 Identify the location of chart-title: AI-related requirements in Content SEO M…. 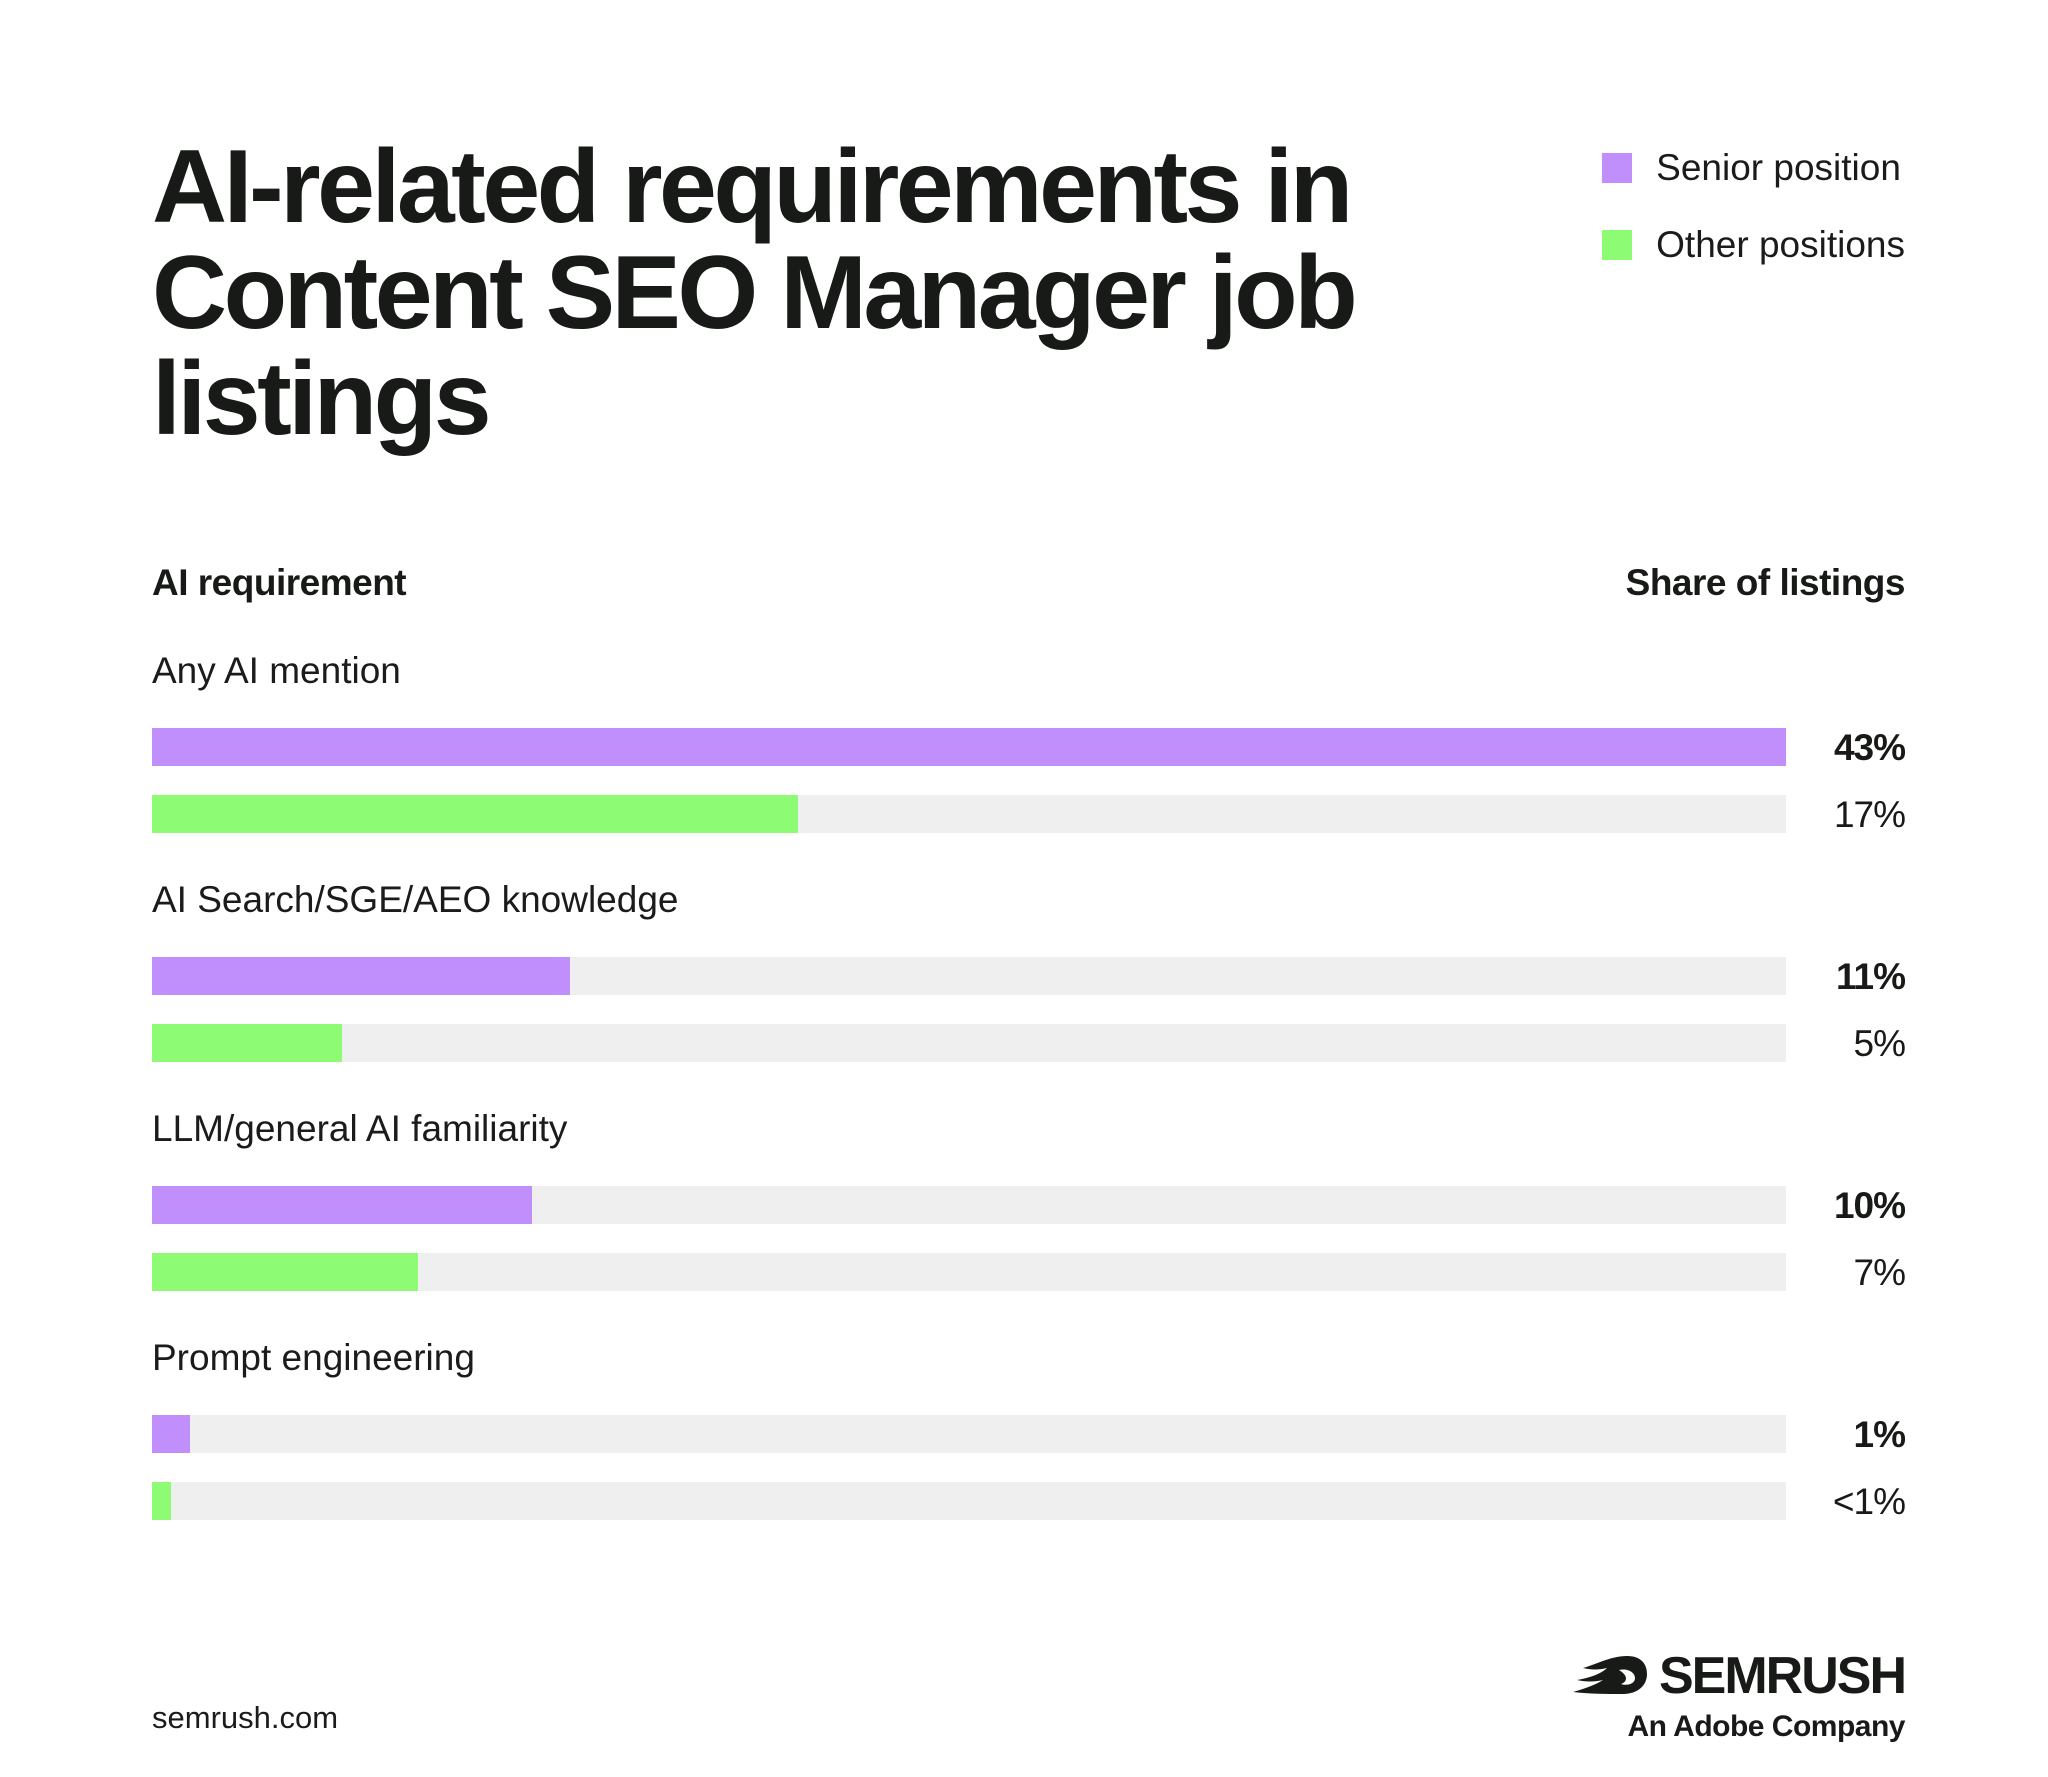
(755, 293).